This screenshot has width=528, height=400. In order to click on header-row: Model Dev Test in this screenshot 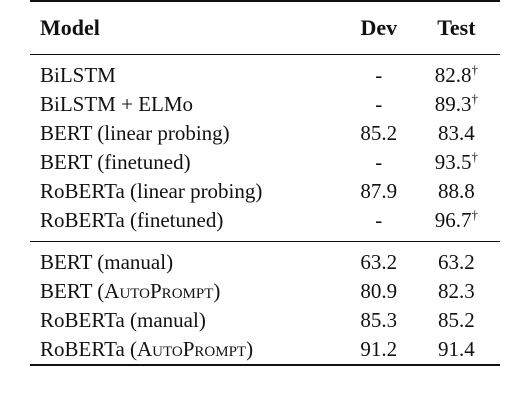, I will do `click(265, 28)`.